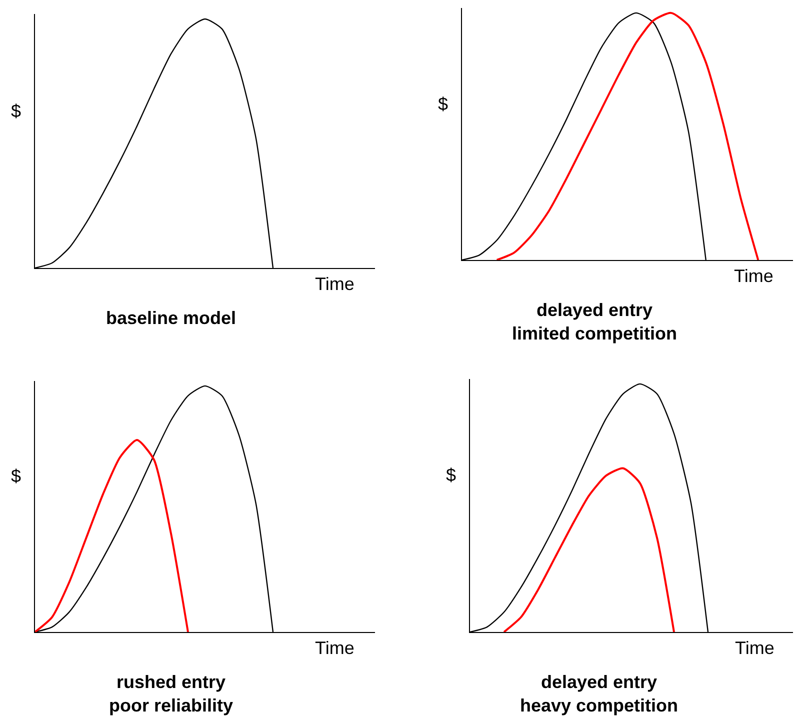  What do you see at coordinates (599, 694) in the screenshot?
I see `text: delayed entry heavy competition` at bounding box center [599, 694].